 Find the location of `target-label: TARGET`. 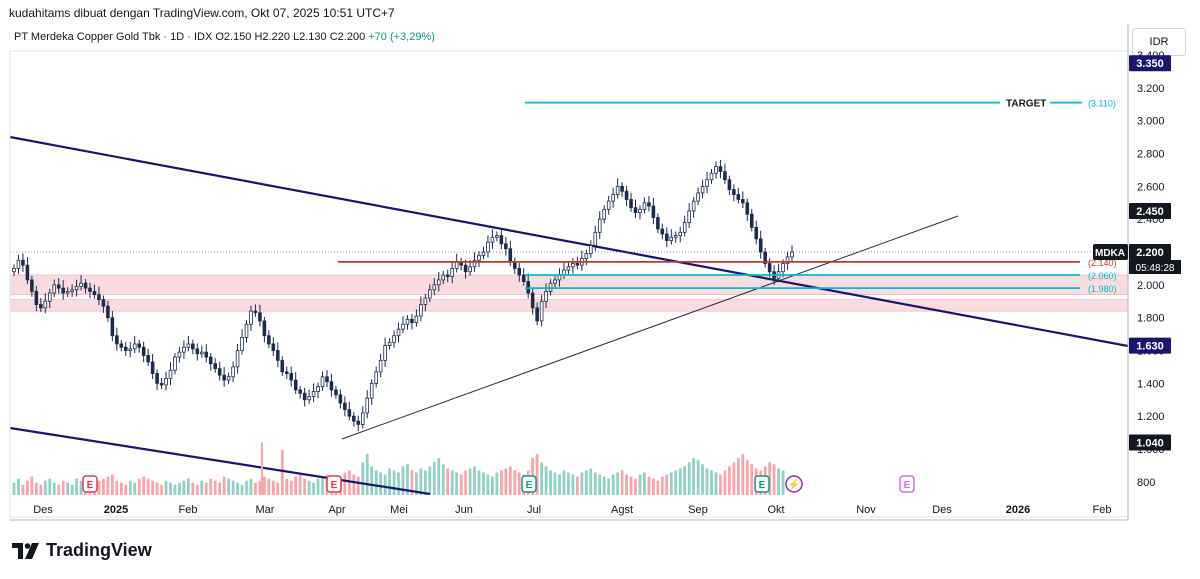

target-label: TARGET is located at coordinates (1026, 104).